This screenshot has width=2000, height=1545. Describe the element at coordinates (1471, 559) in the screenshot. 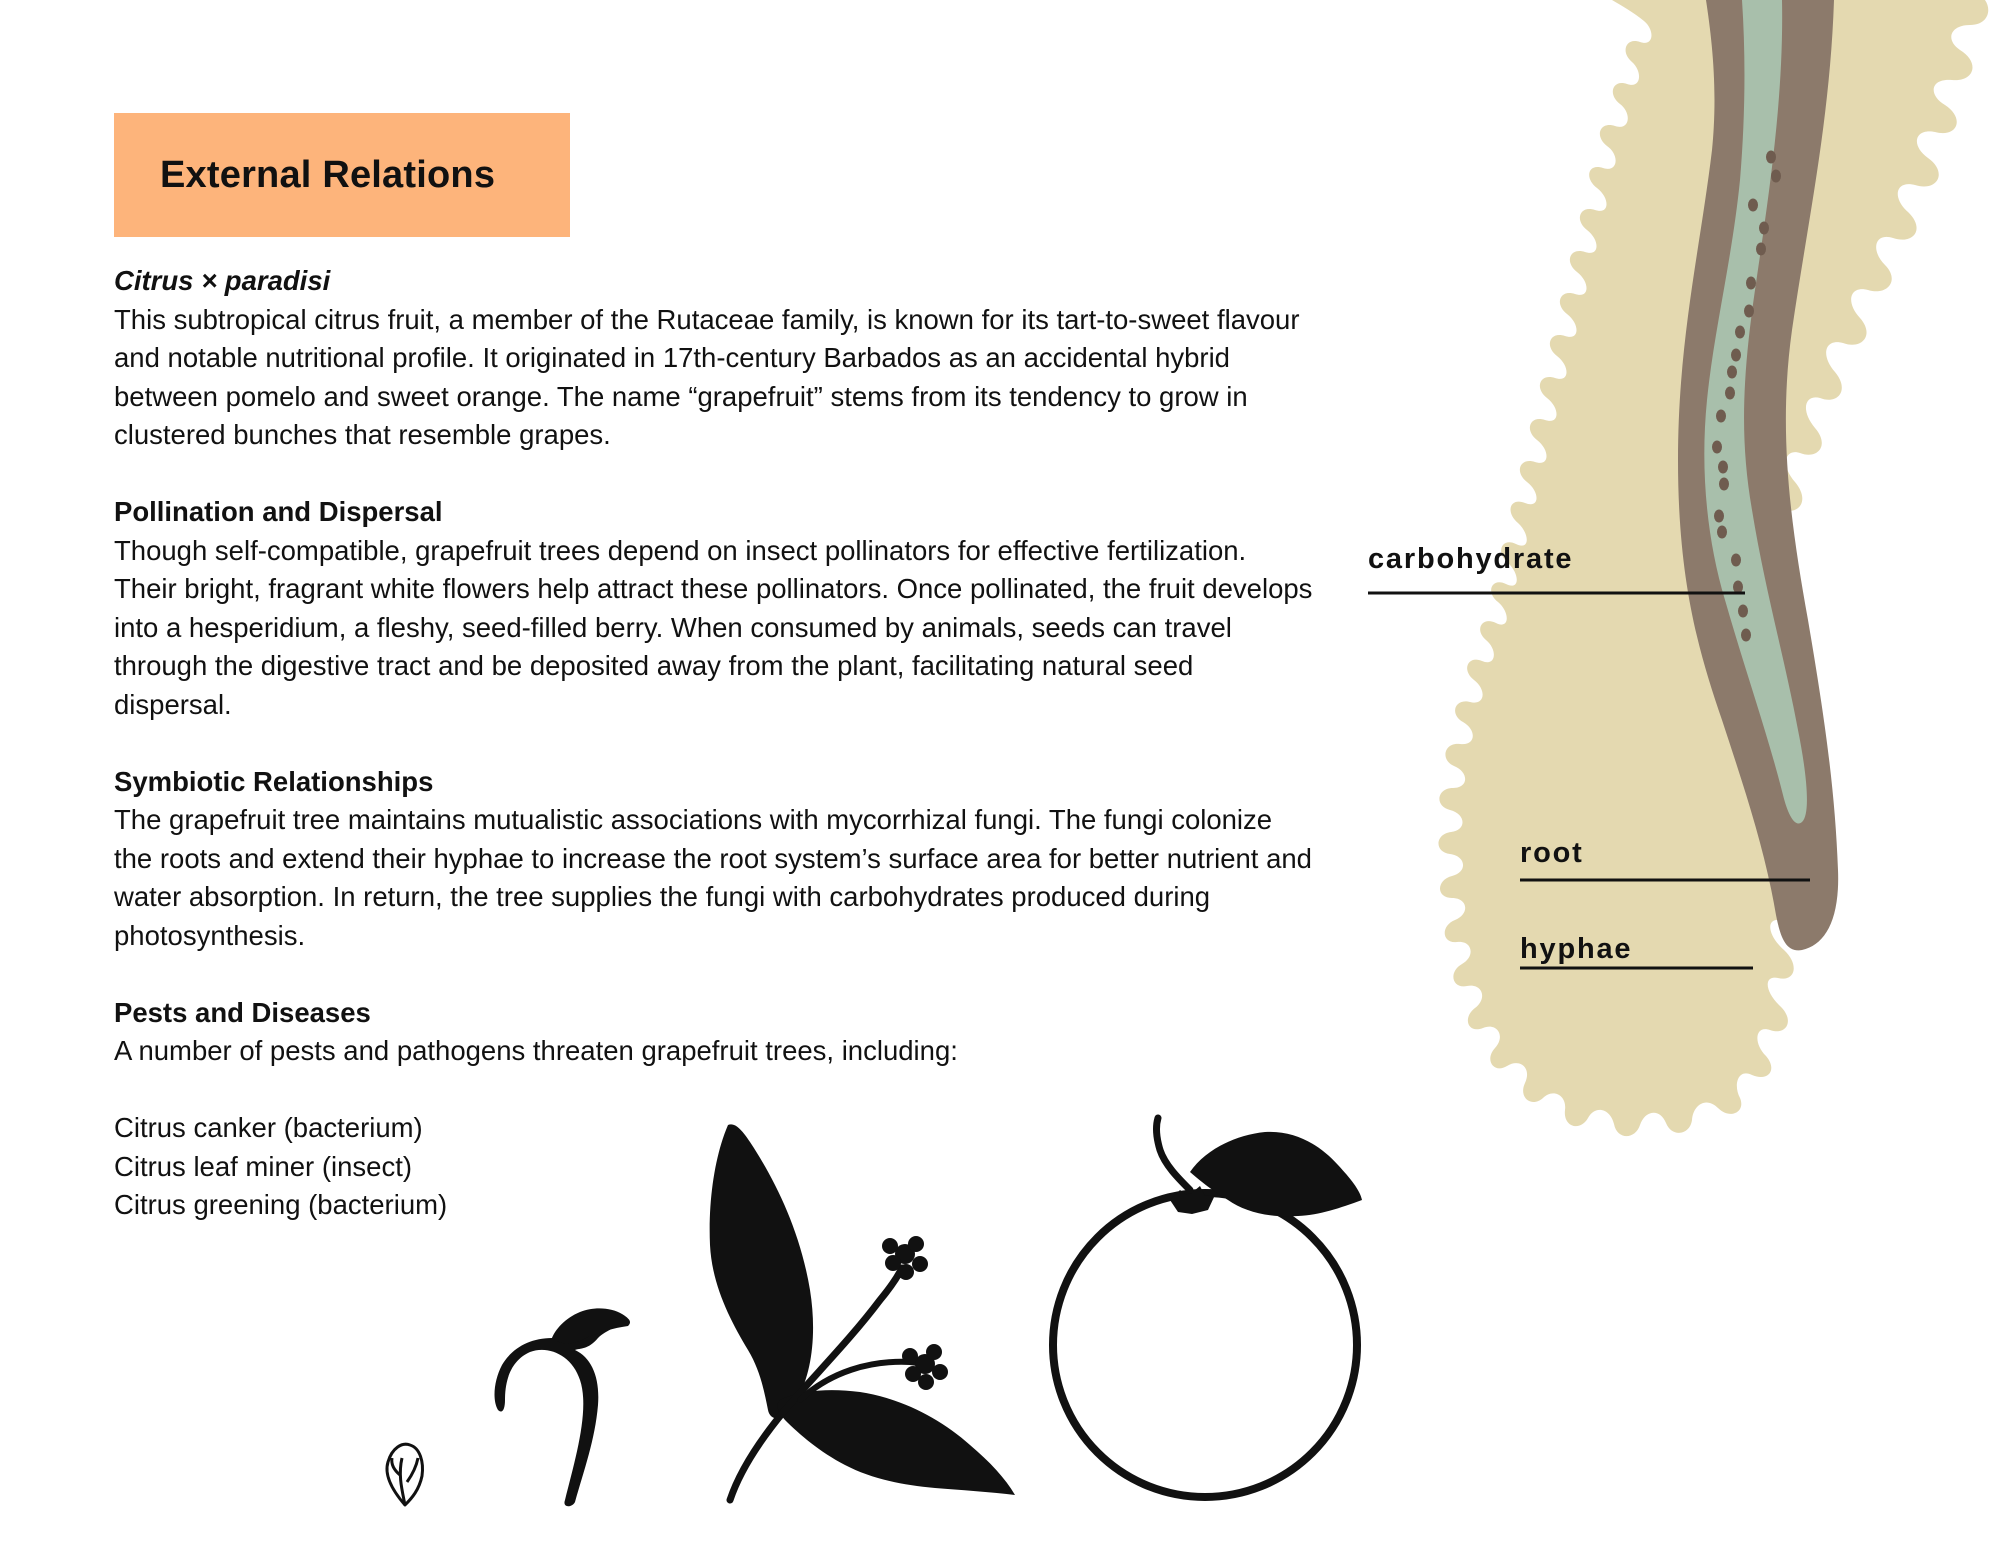

I see `carbohydrate-label: carbohydrate` at that location.